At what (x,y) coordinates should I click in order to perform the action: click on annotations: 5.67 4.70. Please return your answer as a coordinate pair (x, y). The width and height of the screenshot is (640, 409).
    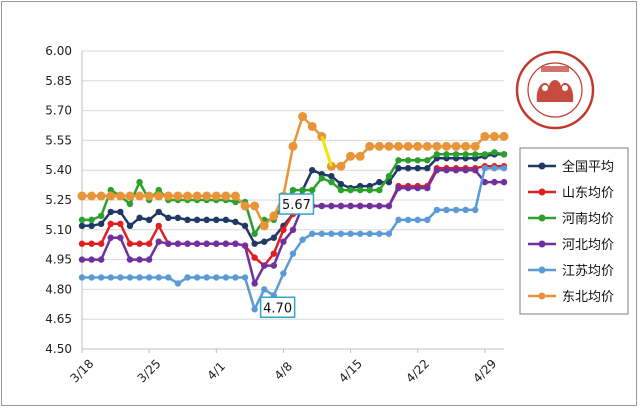
    Looking at the image, I should click on (296, 227).